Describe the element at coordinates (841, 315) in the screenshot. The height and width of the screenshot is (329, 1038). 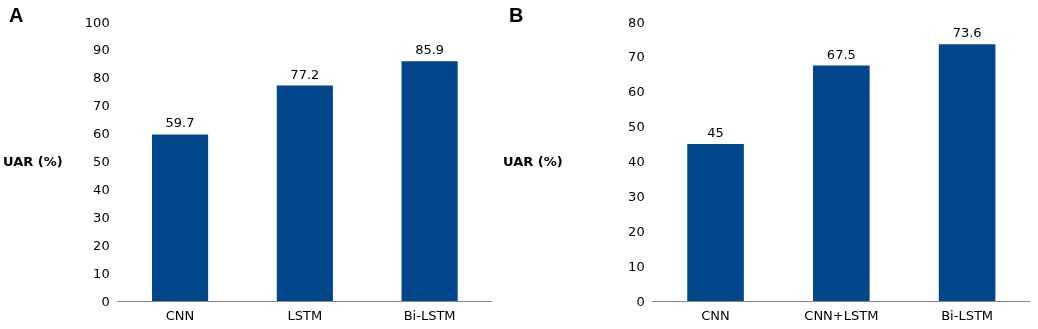
I see `x-tick-label: CNN+LSTM` at that location.